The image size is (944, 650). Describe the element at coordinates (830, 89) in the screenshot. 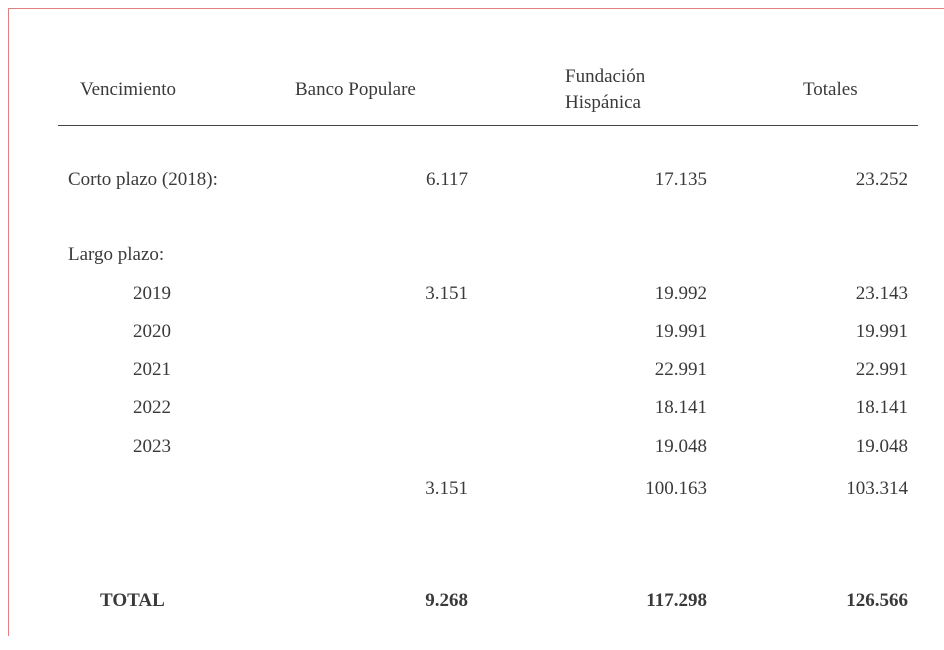

I see `header-cell: Totales` at that location.